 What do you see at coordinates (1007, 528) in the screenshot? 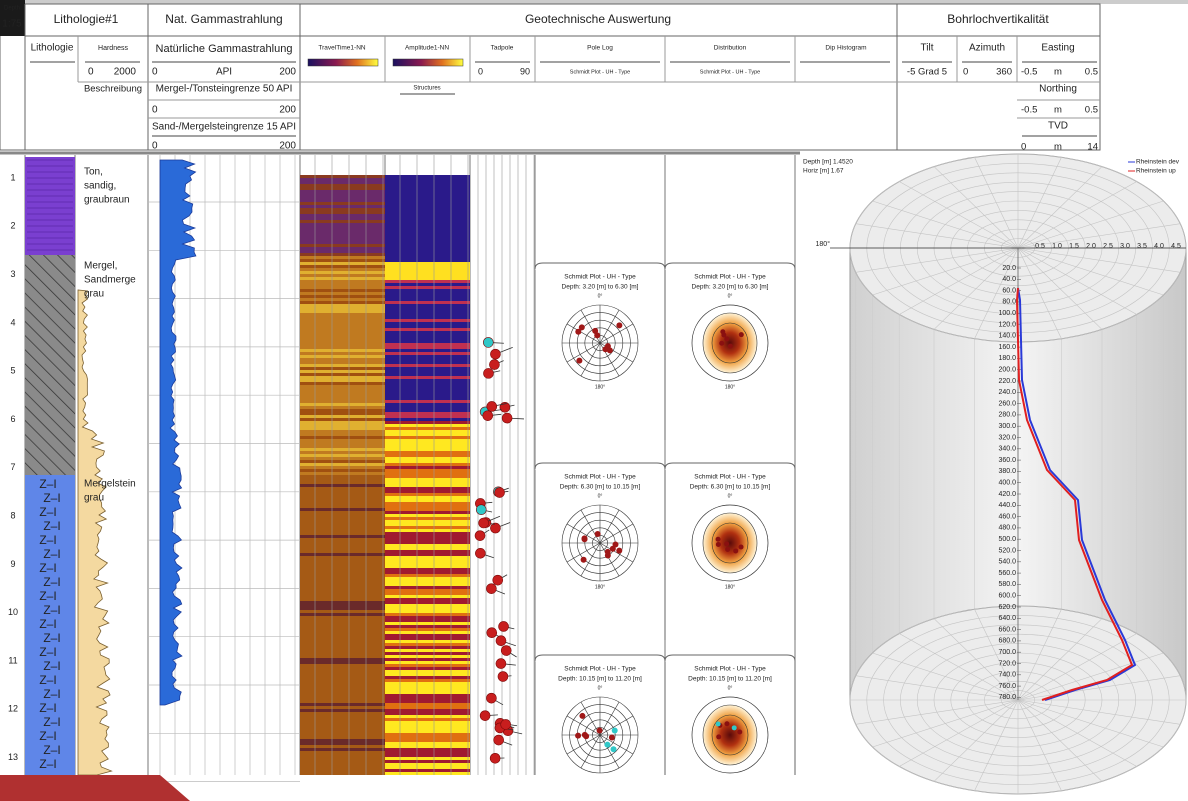
I see `label: 480.0` at bounding box center [1007, 528].